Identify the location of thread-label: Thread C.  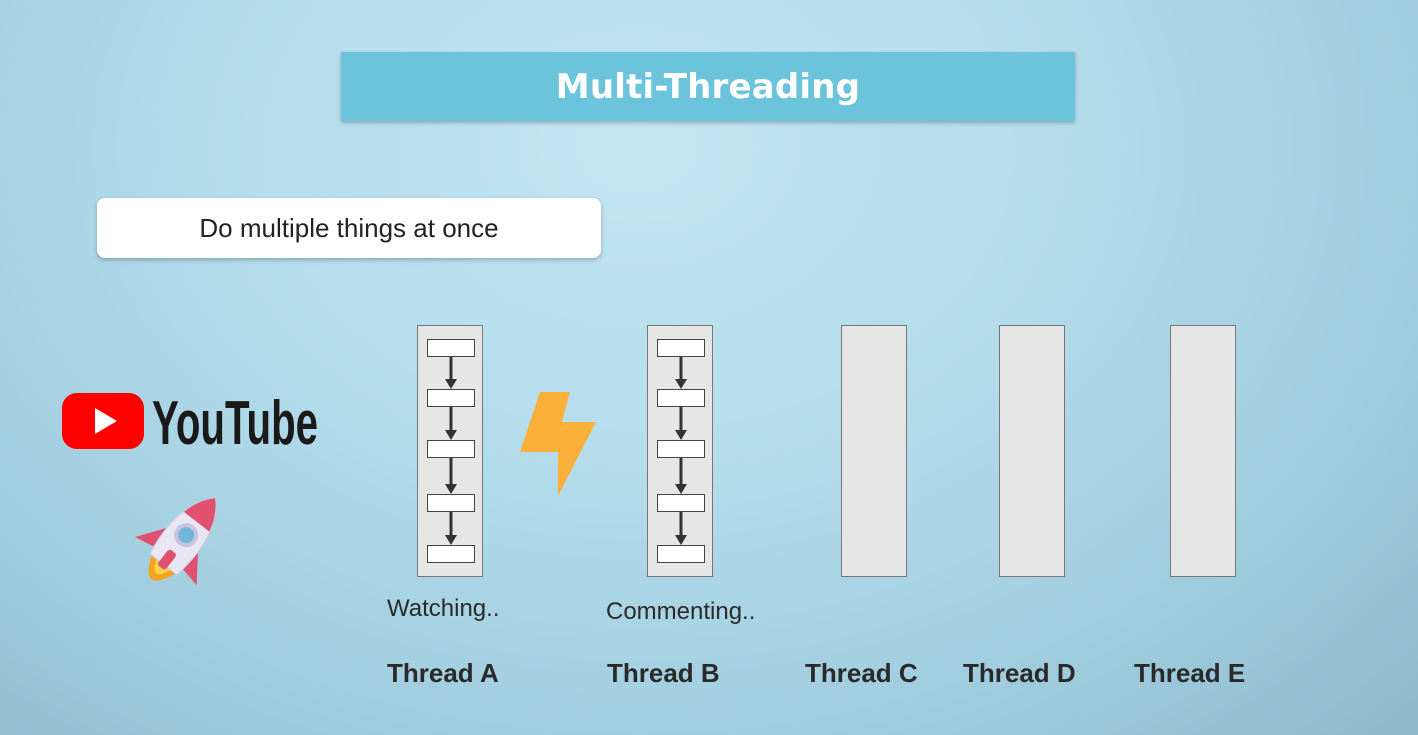
(861, 673).